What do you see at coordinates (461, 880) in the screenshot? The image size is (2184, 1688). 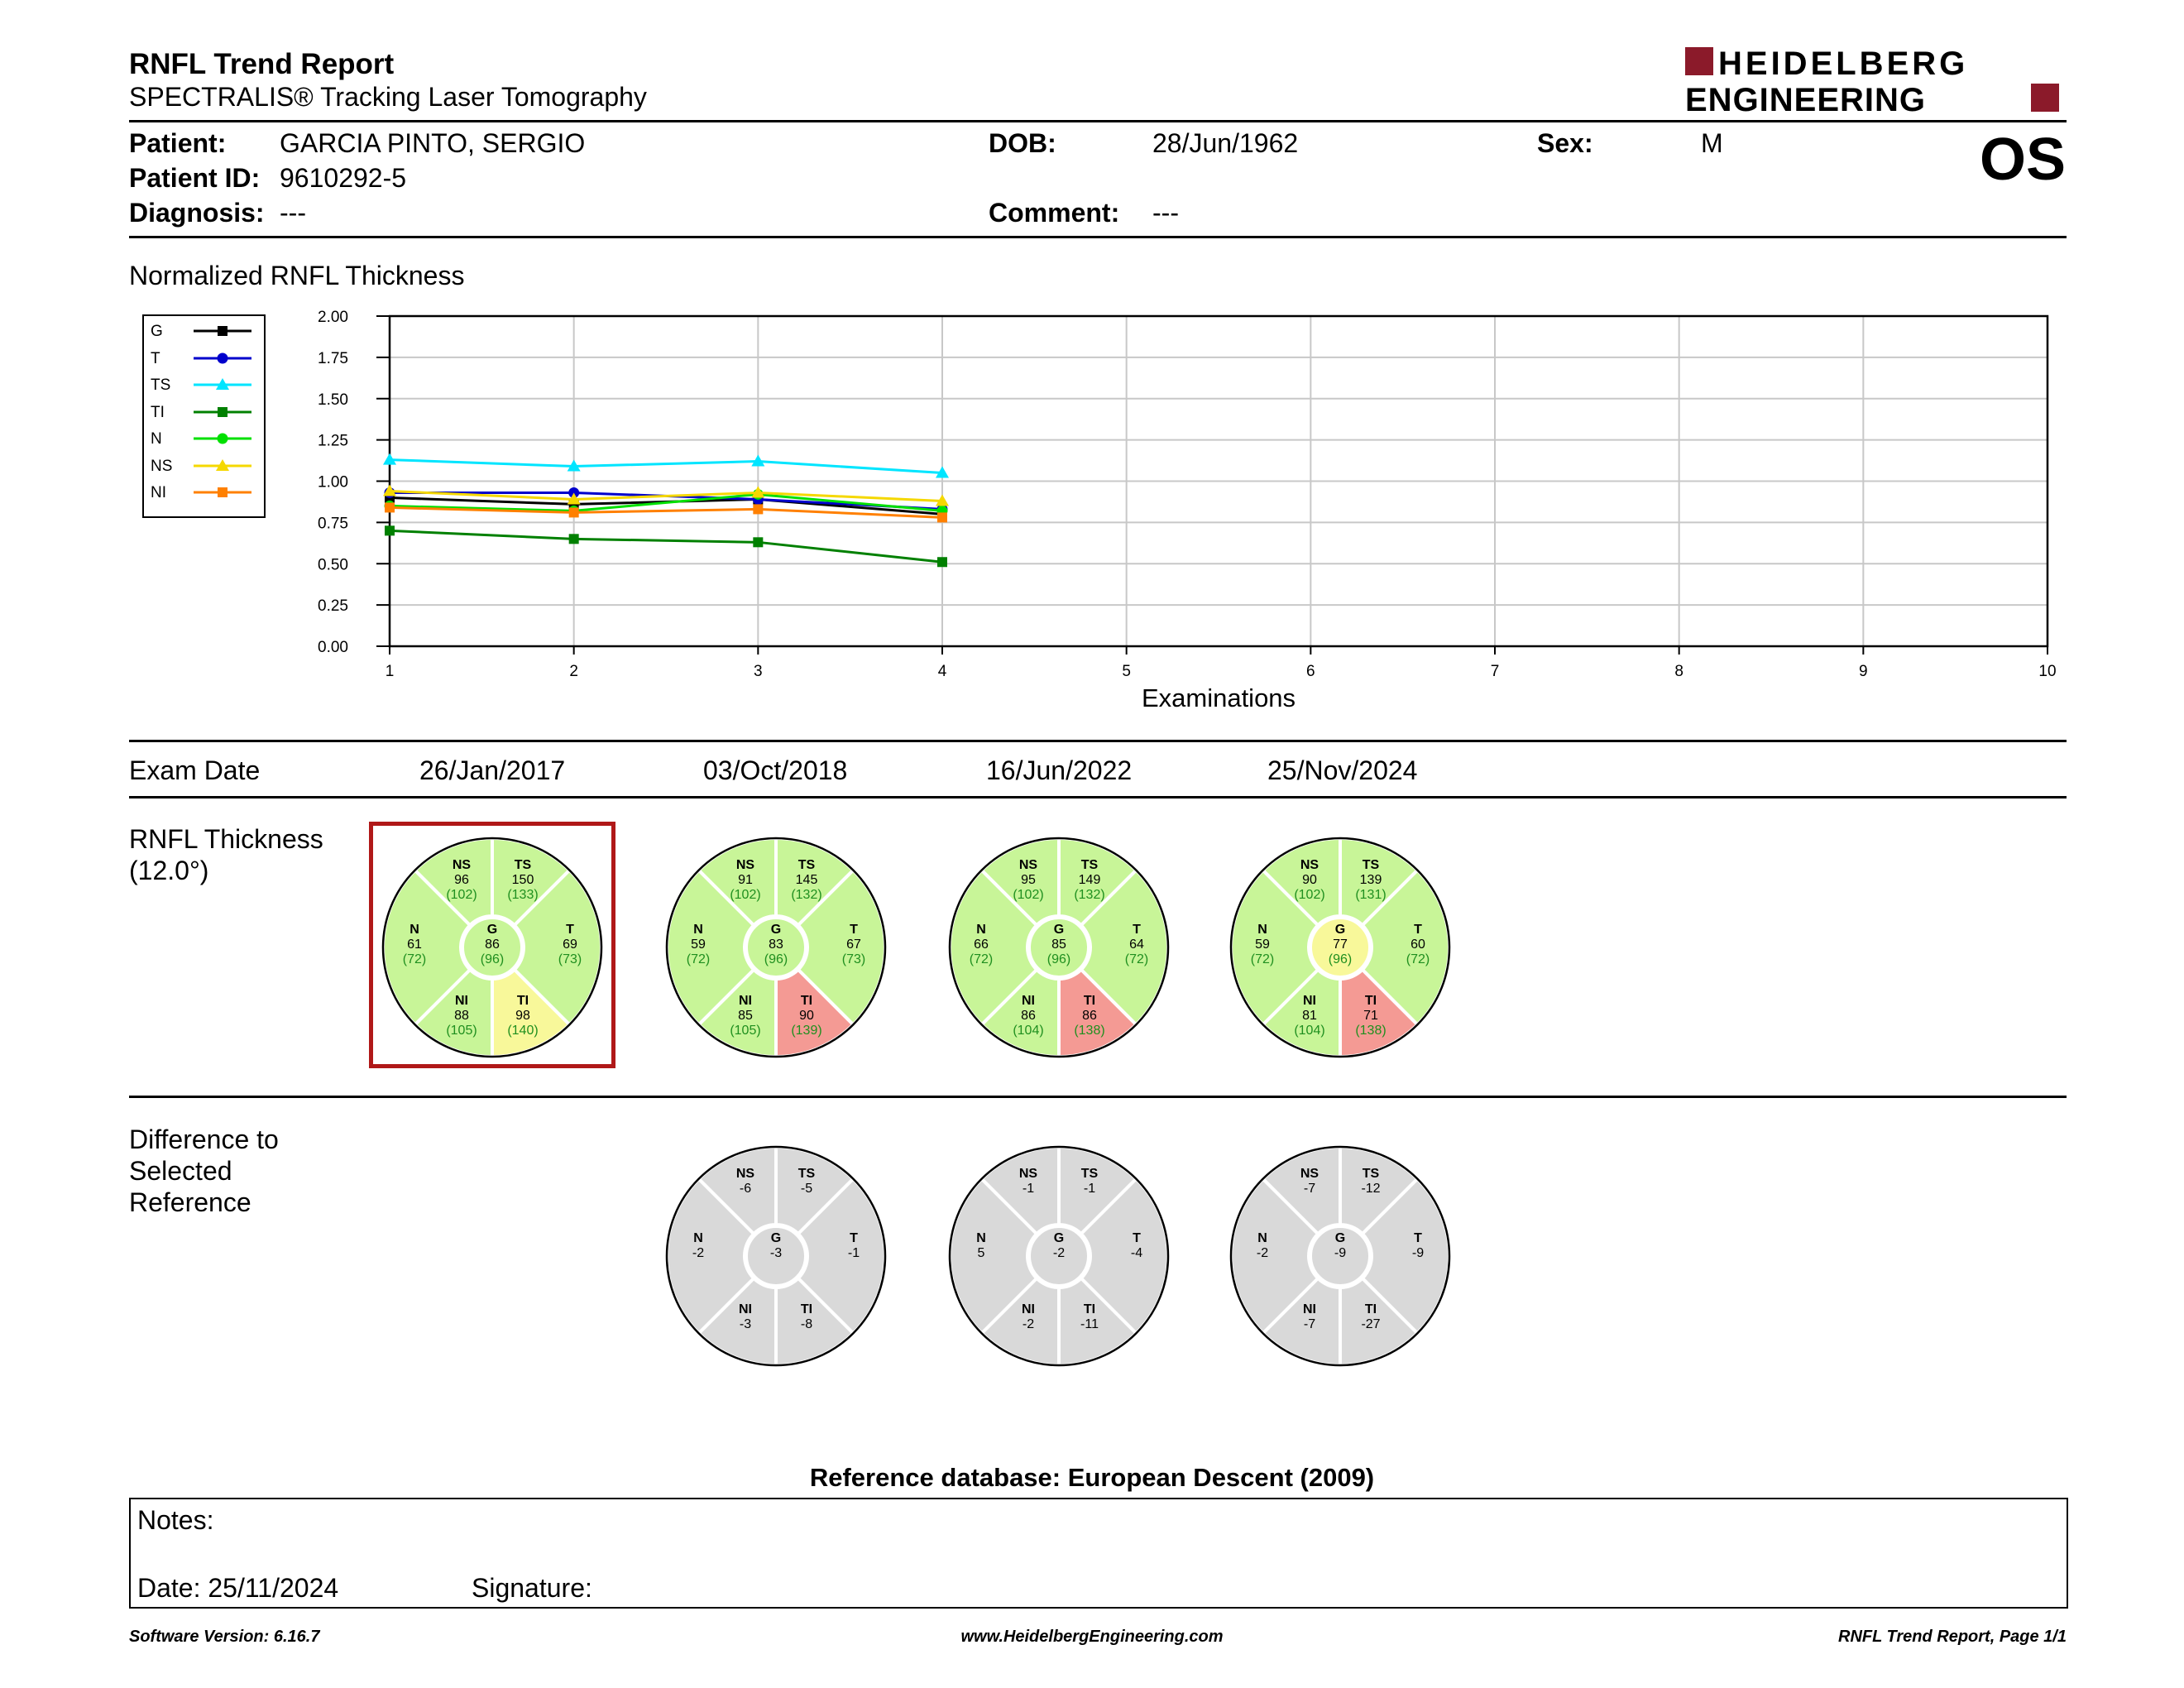 I see `sector-value-ns: 96` at bounding box center [461, 880].